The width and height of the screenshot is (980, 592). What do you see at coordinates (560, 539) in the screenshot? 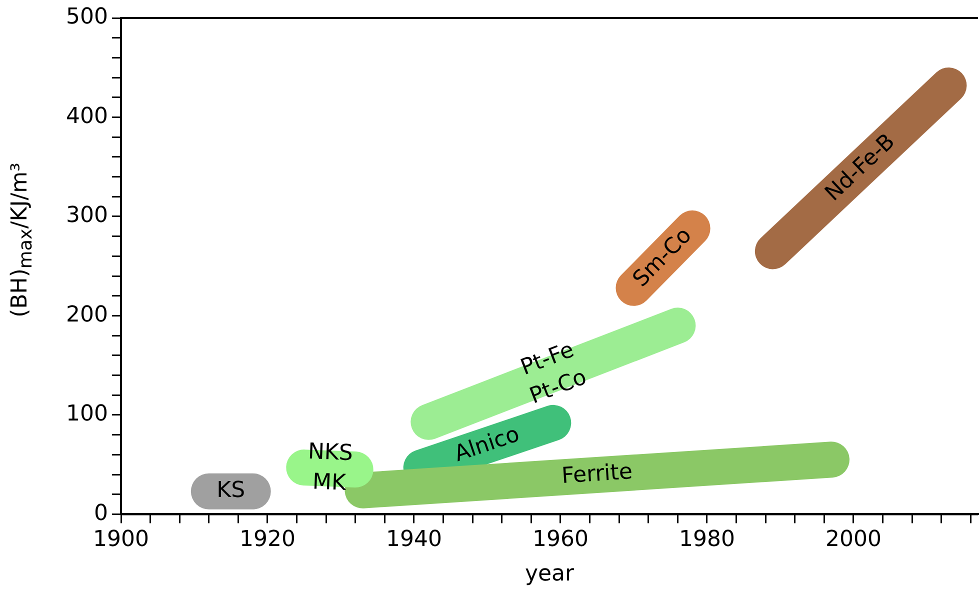
I see `x-tick-label: 1960` at bounding box center [560, 539].